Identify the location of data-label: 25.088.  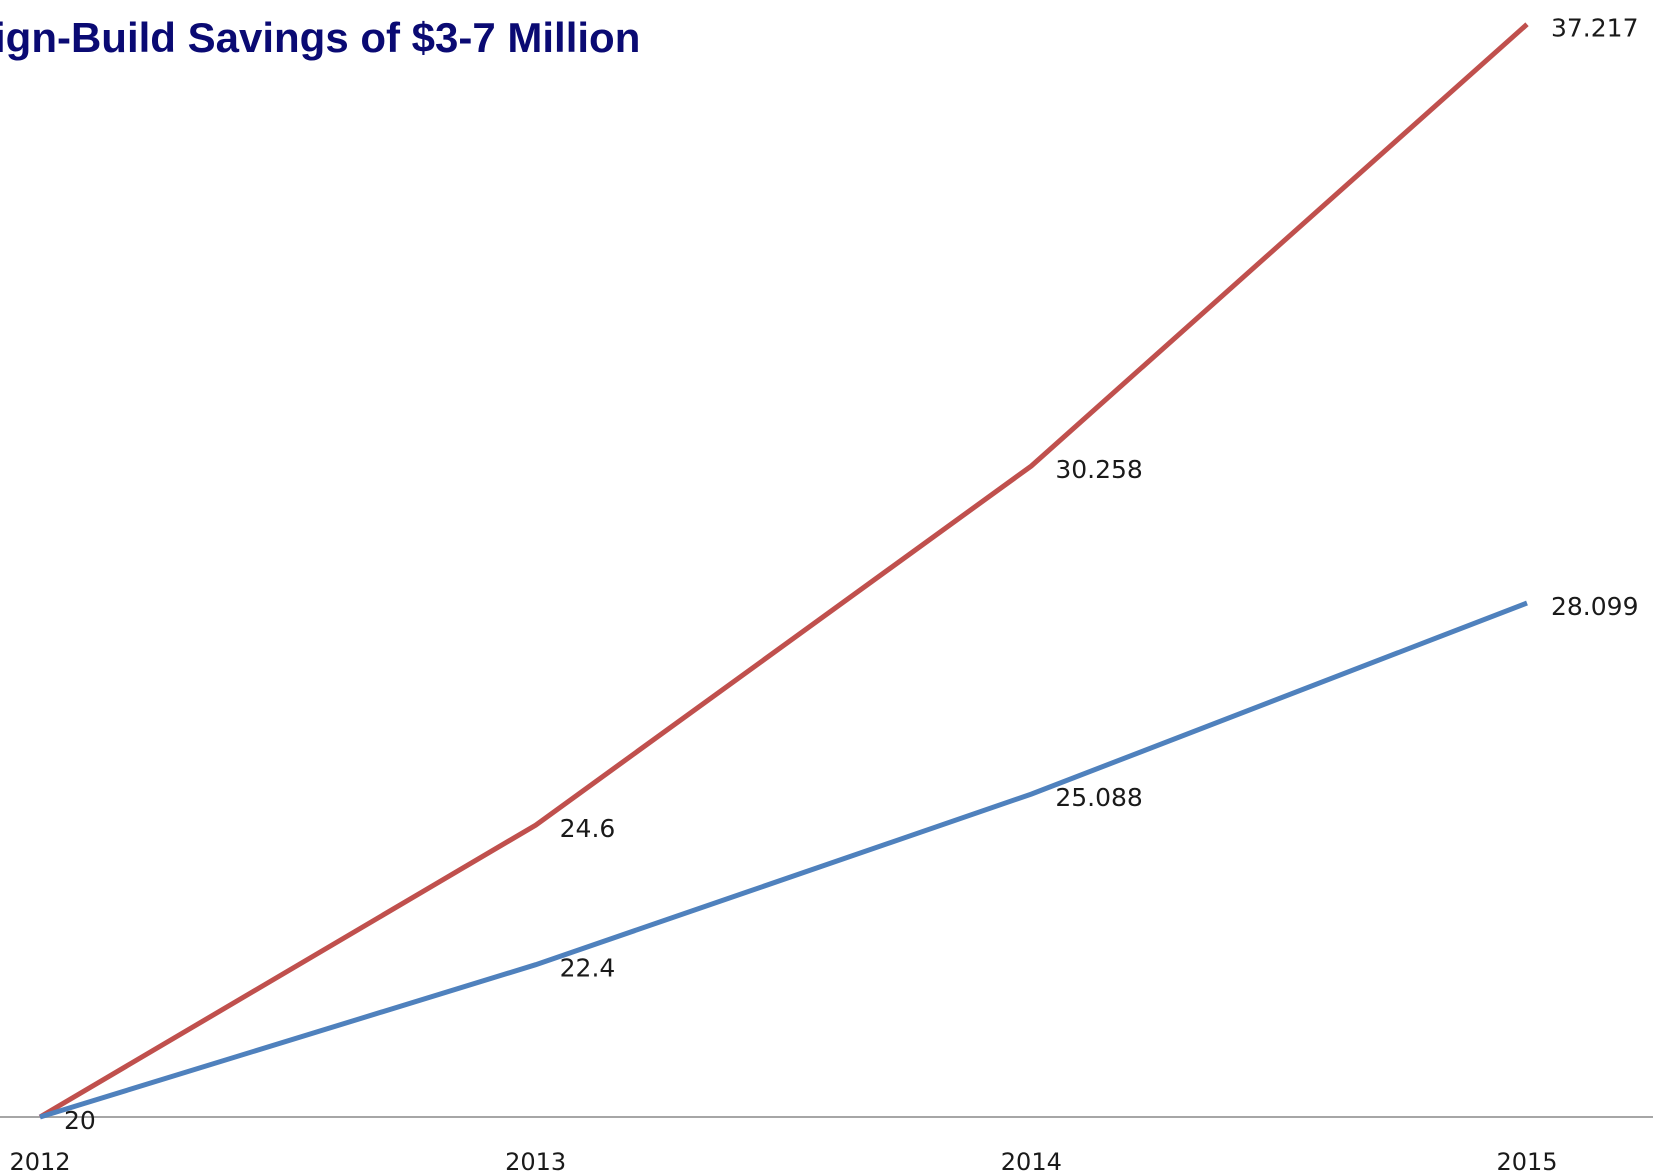
(1098, 797).